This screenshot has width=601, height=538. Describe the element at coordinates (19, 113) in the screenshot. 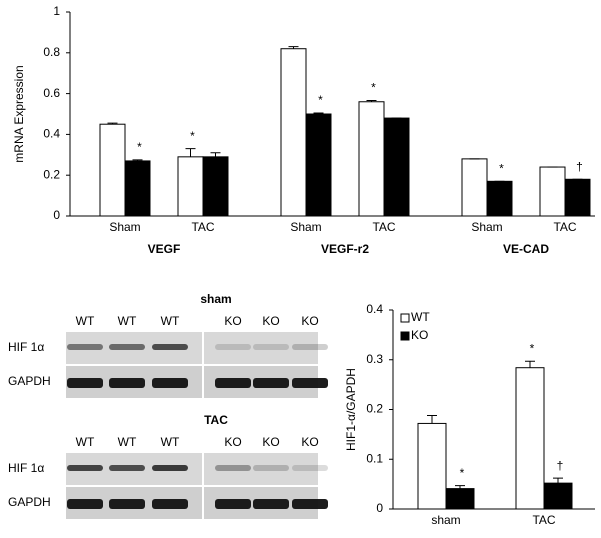

I see `y-axis-label: mRNA Expression` at that location.